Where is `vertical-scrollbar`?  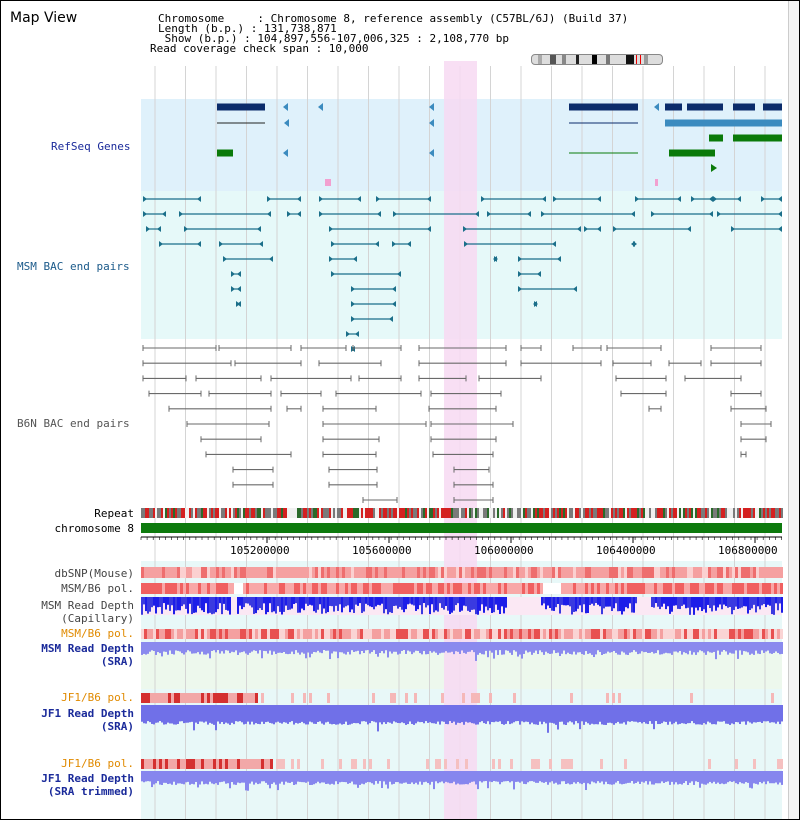 vertical-scrollbar is located at coordinates (793, 410).